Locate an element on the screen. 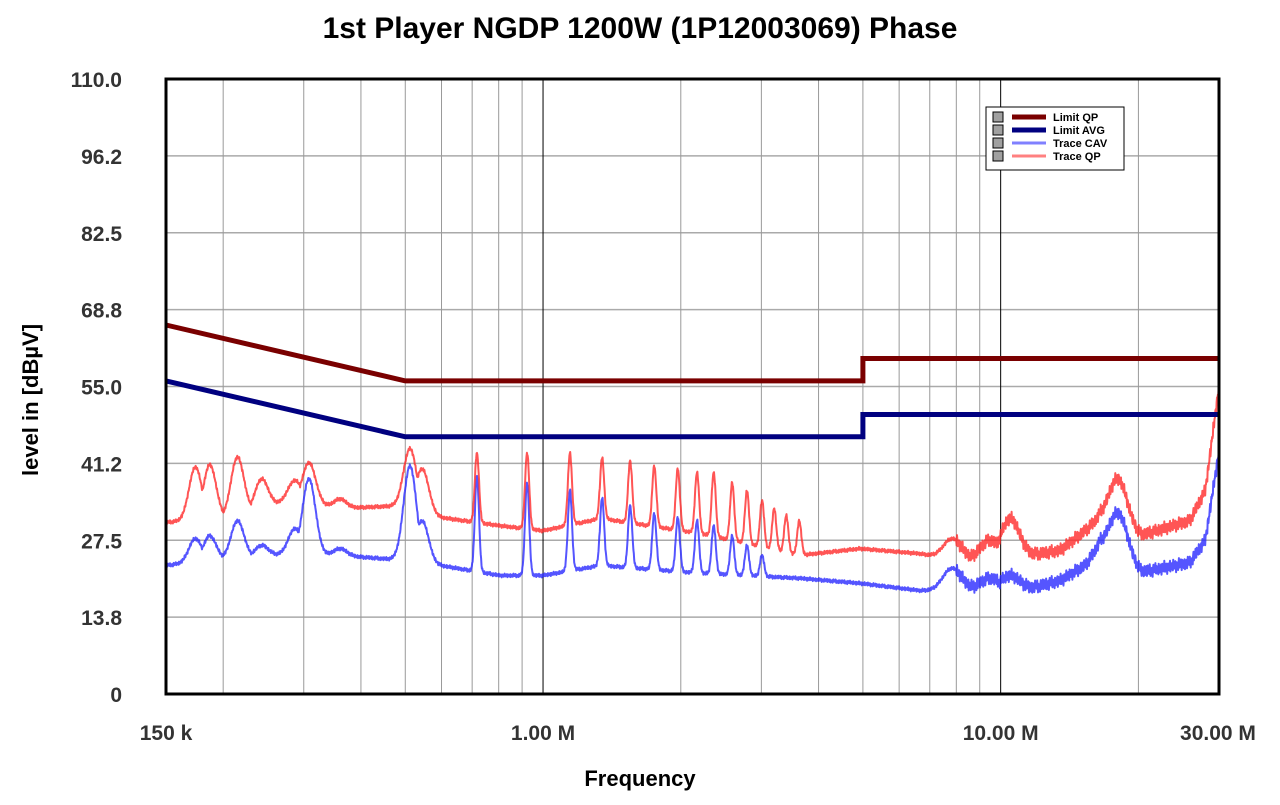  y-tick-label: 41.2 is located at coordinates (101, 464).